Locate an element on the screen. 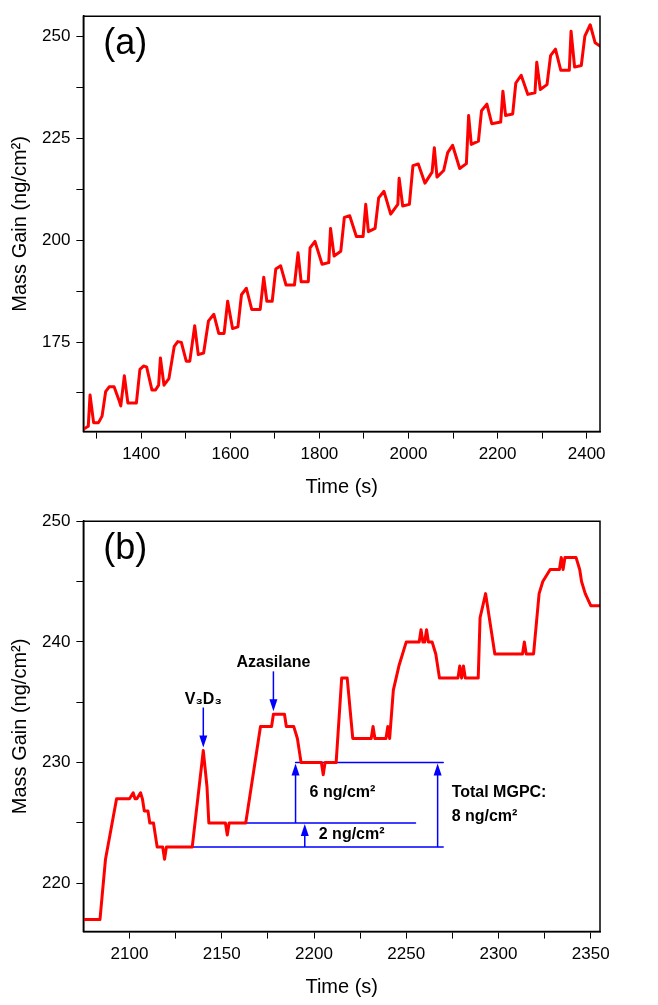  x-tick-label: 1600 is located at coordinates (230, 454).